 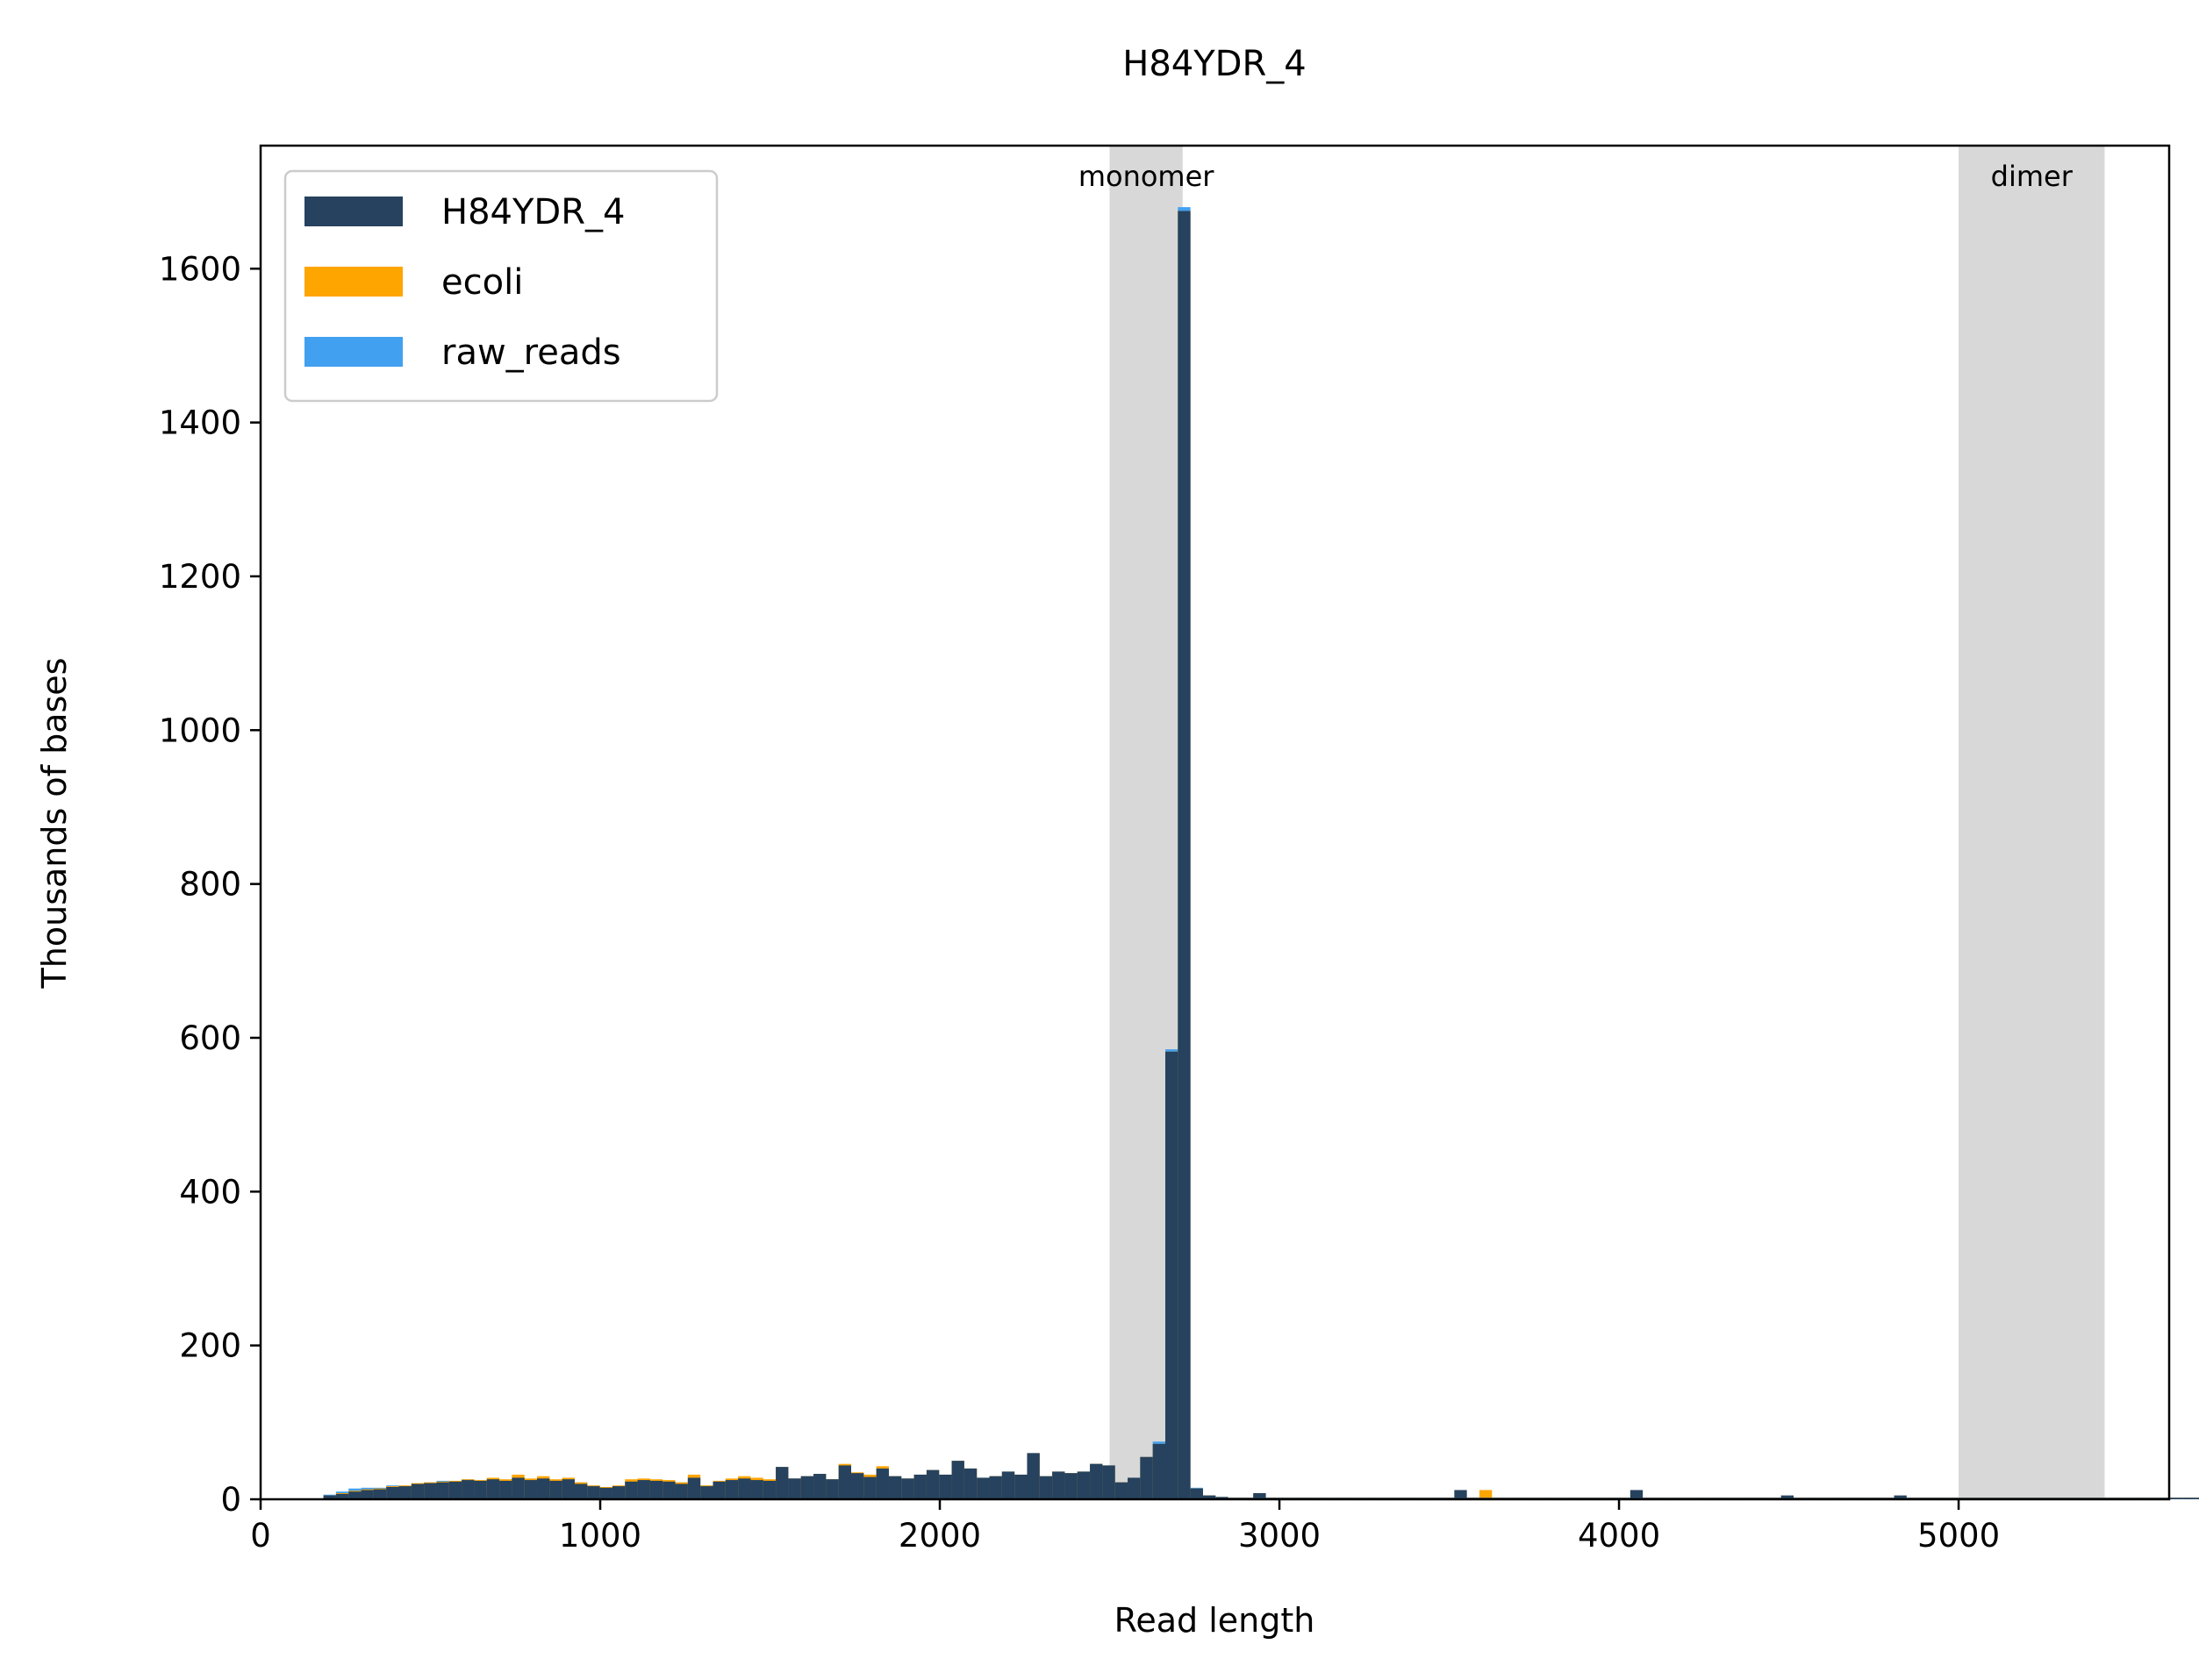 I want to click on y-axis-label: Thousands of bases, so click(x=55, y=824).